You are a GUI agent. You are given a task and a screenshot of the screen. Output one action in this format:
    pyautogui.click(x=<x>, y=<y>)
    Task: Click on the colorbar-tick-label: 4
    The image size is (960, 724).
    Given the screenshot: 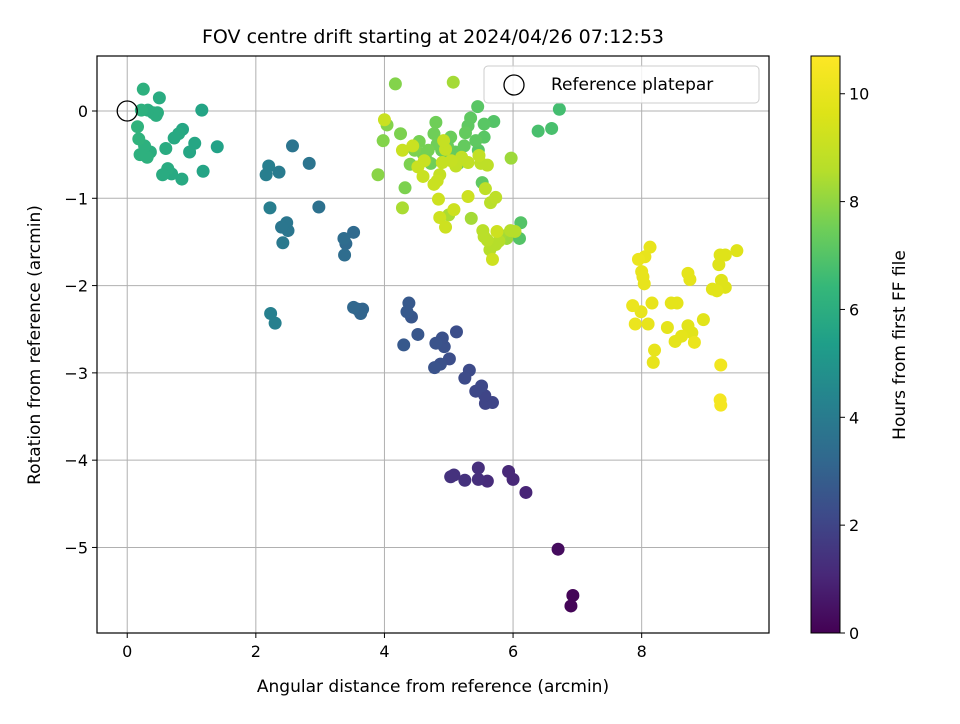 What is the action you would take?
    pyautogui.click(x=854, y=417)
    